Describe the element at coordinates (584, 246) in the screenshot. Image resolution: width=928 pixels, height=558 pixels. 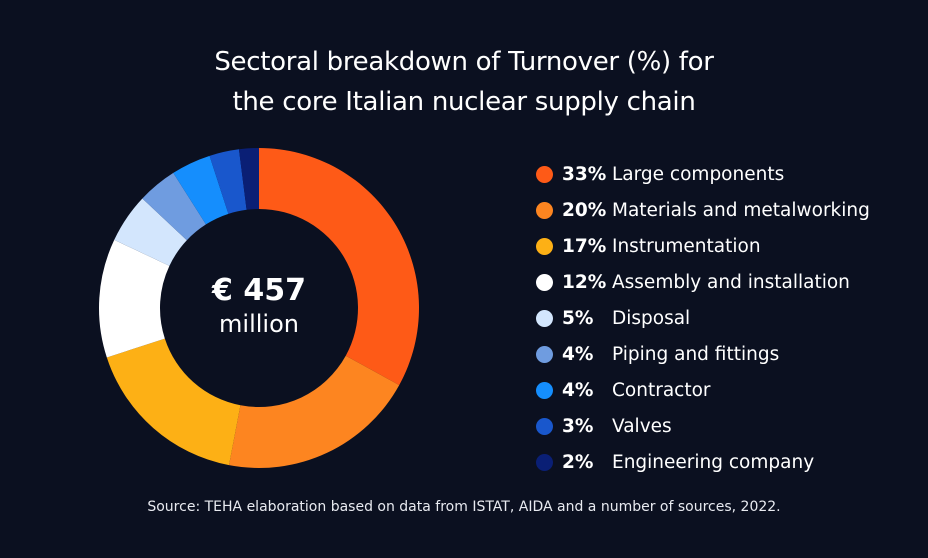
I see `legend-percent: 17%` at that location.